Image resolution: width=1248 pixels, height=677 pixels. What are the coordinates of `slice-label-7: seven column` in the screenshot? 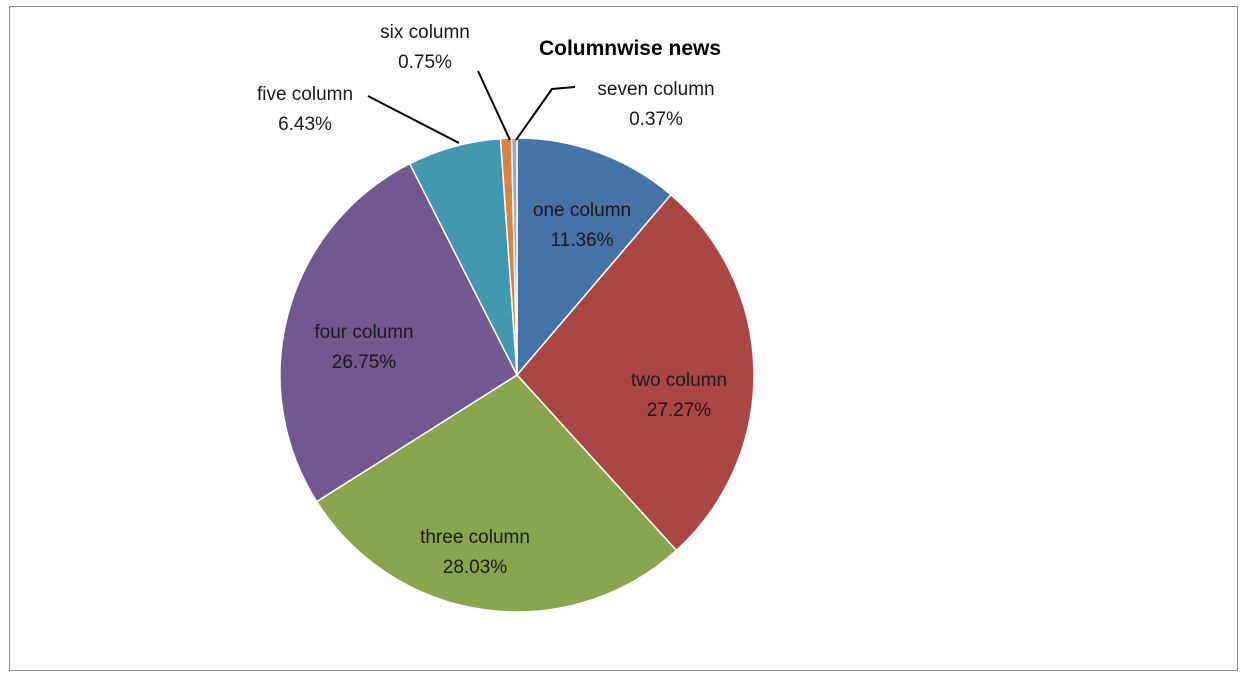 It's located at (655, 89).